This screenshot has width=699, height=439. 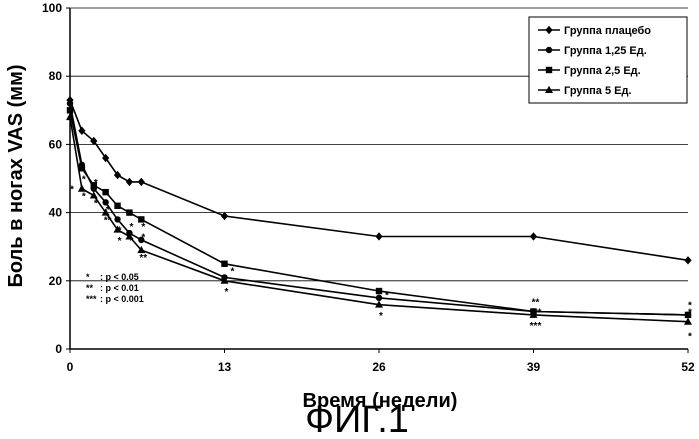 I want to click on y-tick-label: 40, so click(x=56, y=213).